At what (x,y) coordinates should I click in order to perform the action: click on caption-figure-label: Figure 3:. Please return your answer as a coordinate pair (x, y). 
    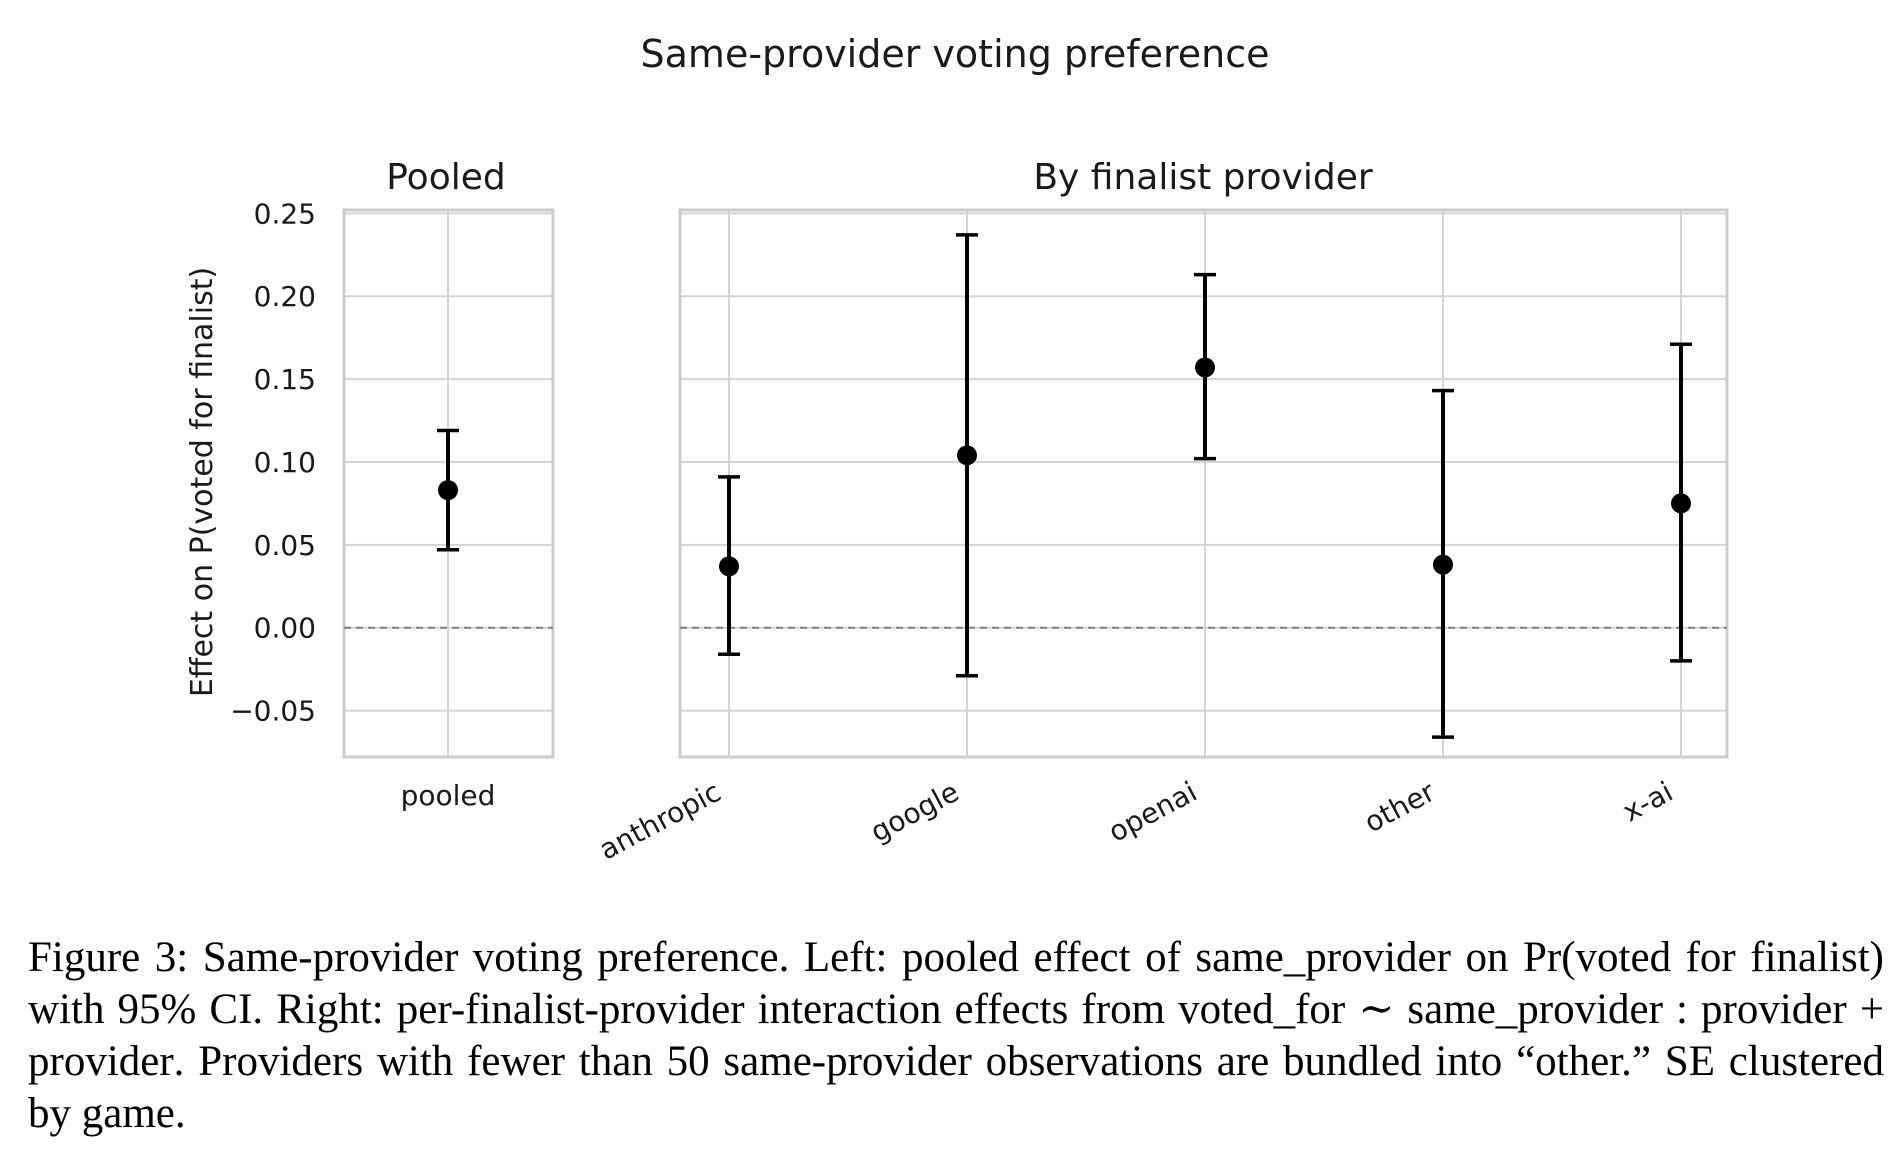
    Looking at the image, I should click on (108, 957).